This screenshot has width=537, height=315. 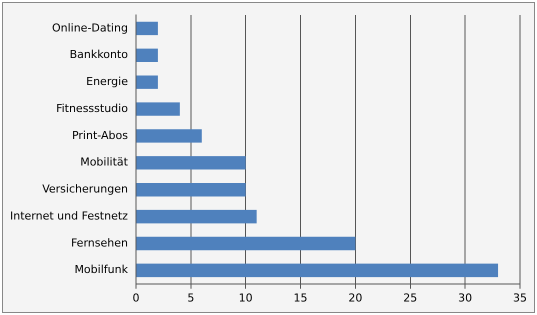 What do you see at coordinates (190, 297) in the screenshot?
I see `x-tick-label: 5` at bounding box center [190, 297].